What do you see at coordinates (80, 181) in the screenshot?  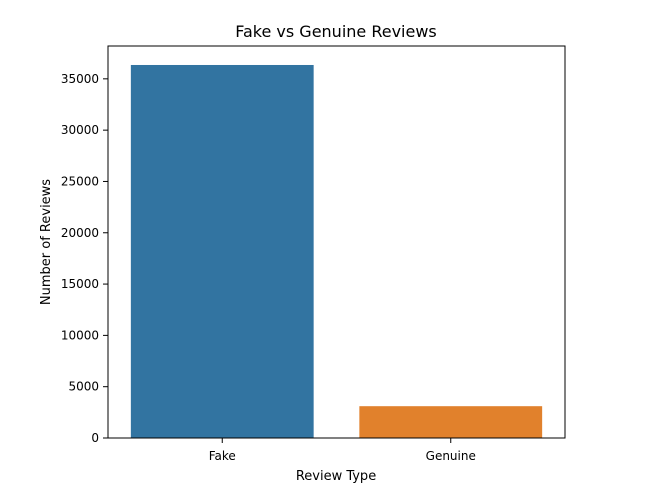 I see `y-tick-label: 25000` at bounding box center [80, 181].